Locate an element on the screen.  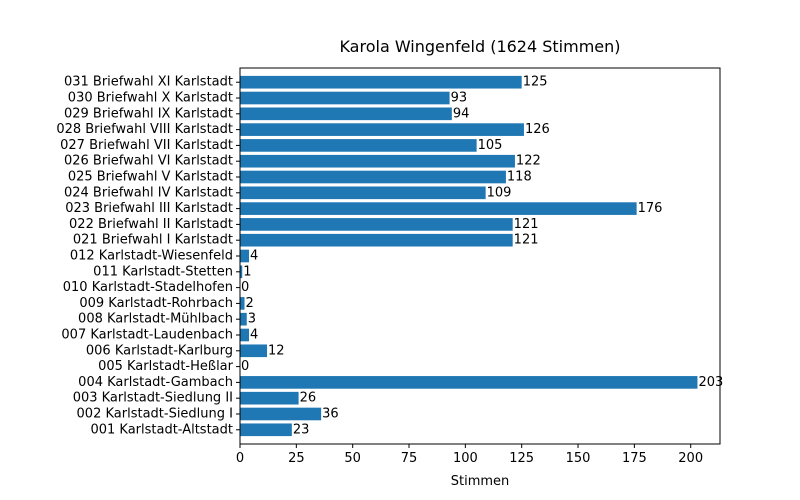
bar-value-label: 23 is located at coordinates (301, 429).